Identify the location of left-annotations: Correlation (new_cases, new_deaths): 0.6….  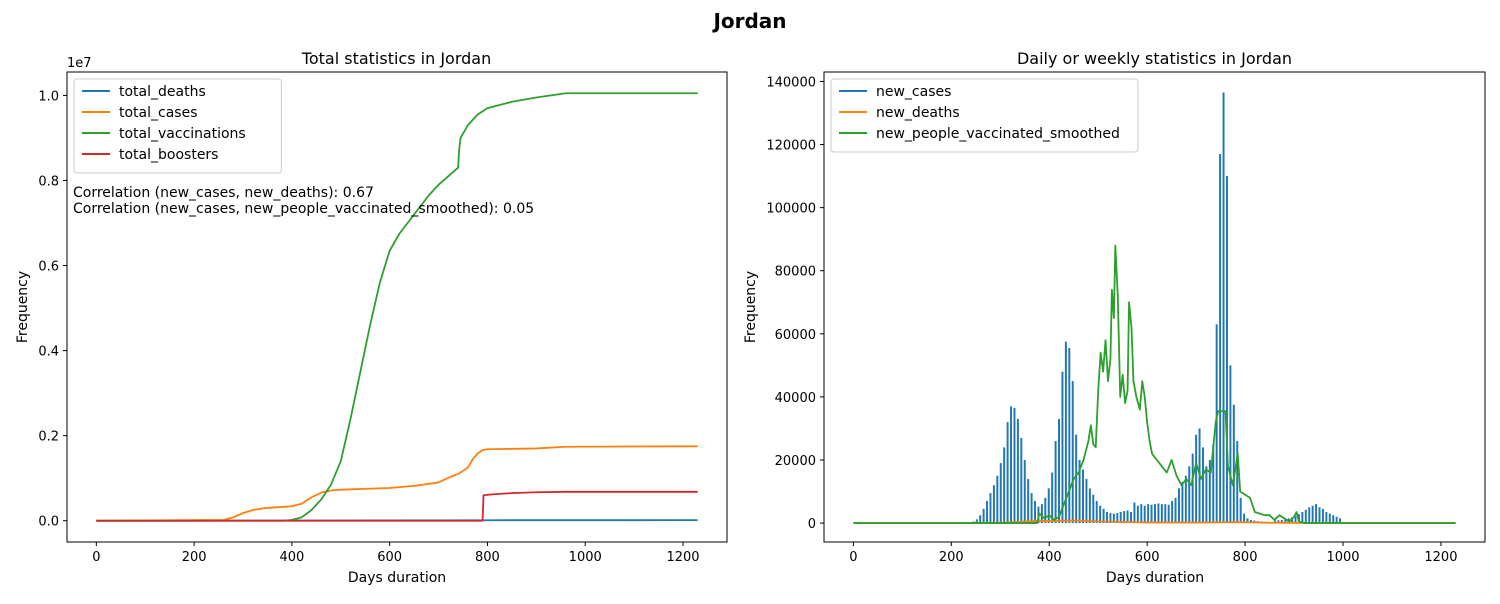
(303, 201).